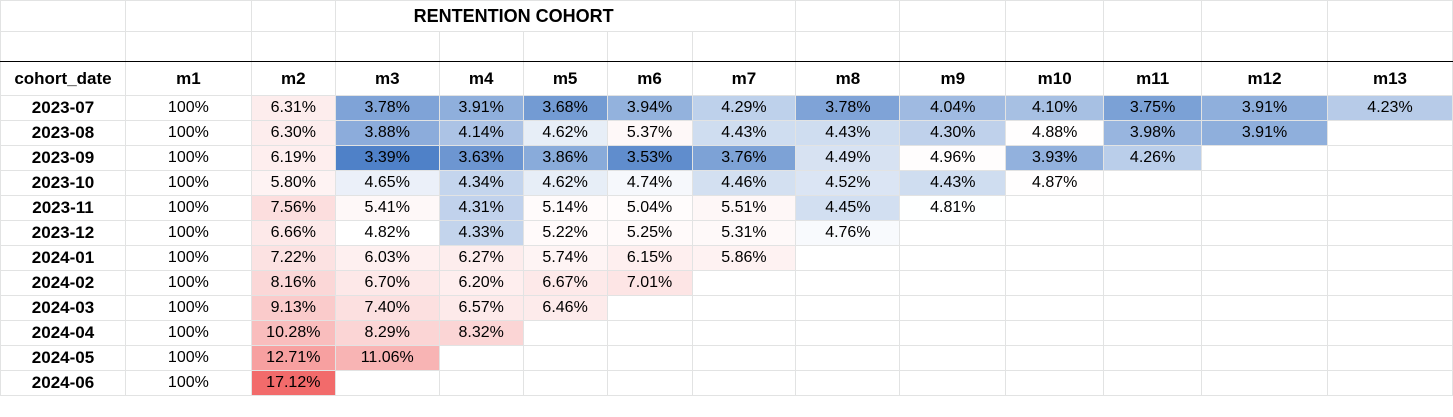  What do you see at coordinates (1153, 133) in the screenshot?
I see `retention-cell: 3.98%` at bounding box center [1153, 133].